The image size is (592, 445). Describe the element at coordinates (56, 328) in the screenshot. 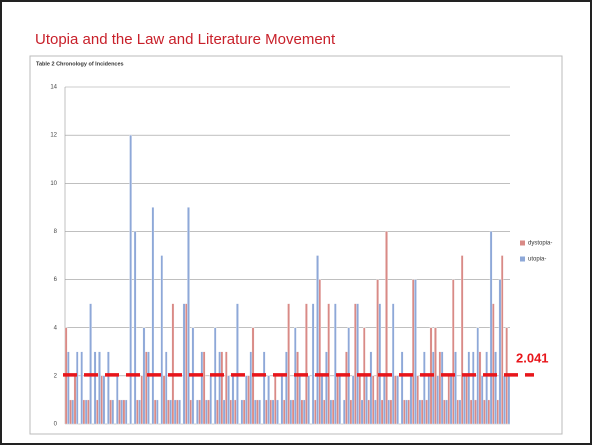

I see `y-tick-label: 4` at that location.